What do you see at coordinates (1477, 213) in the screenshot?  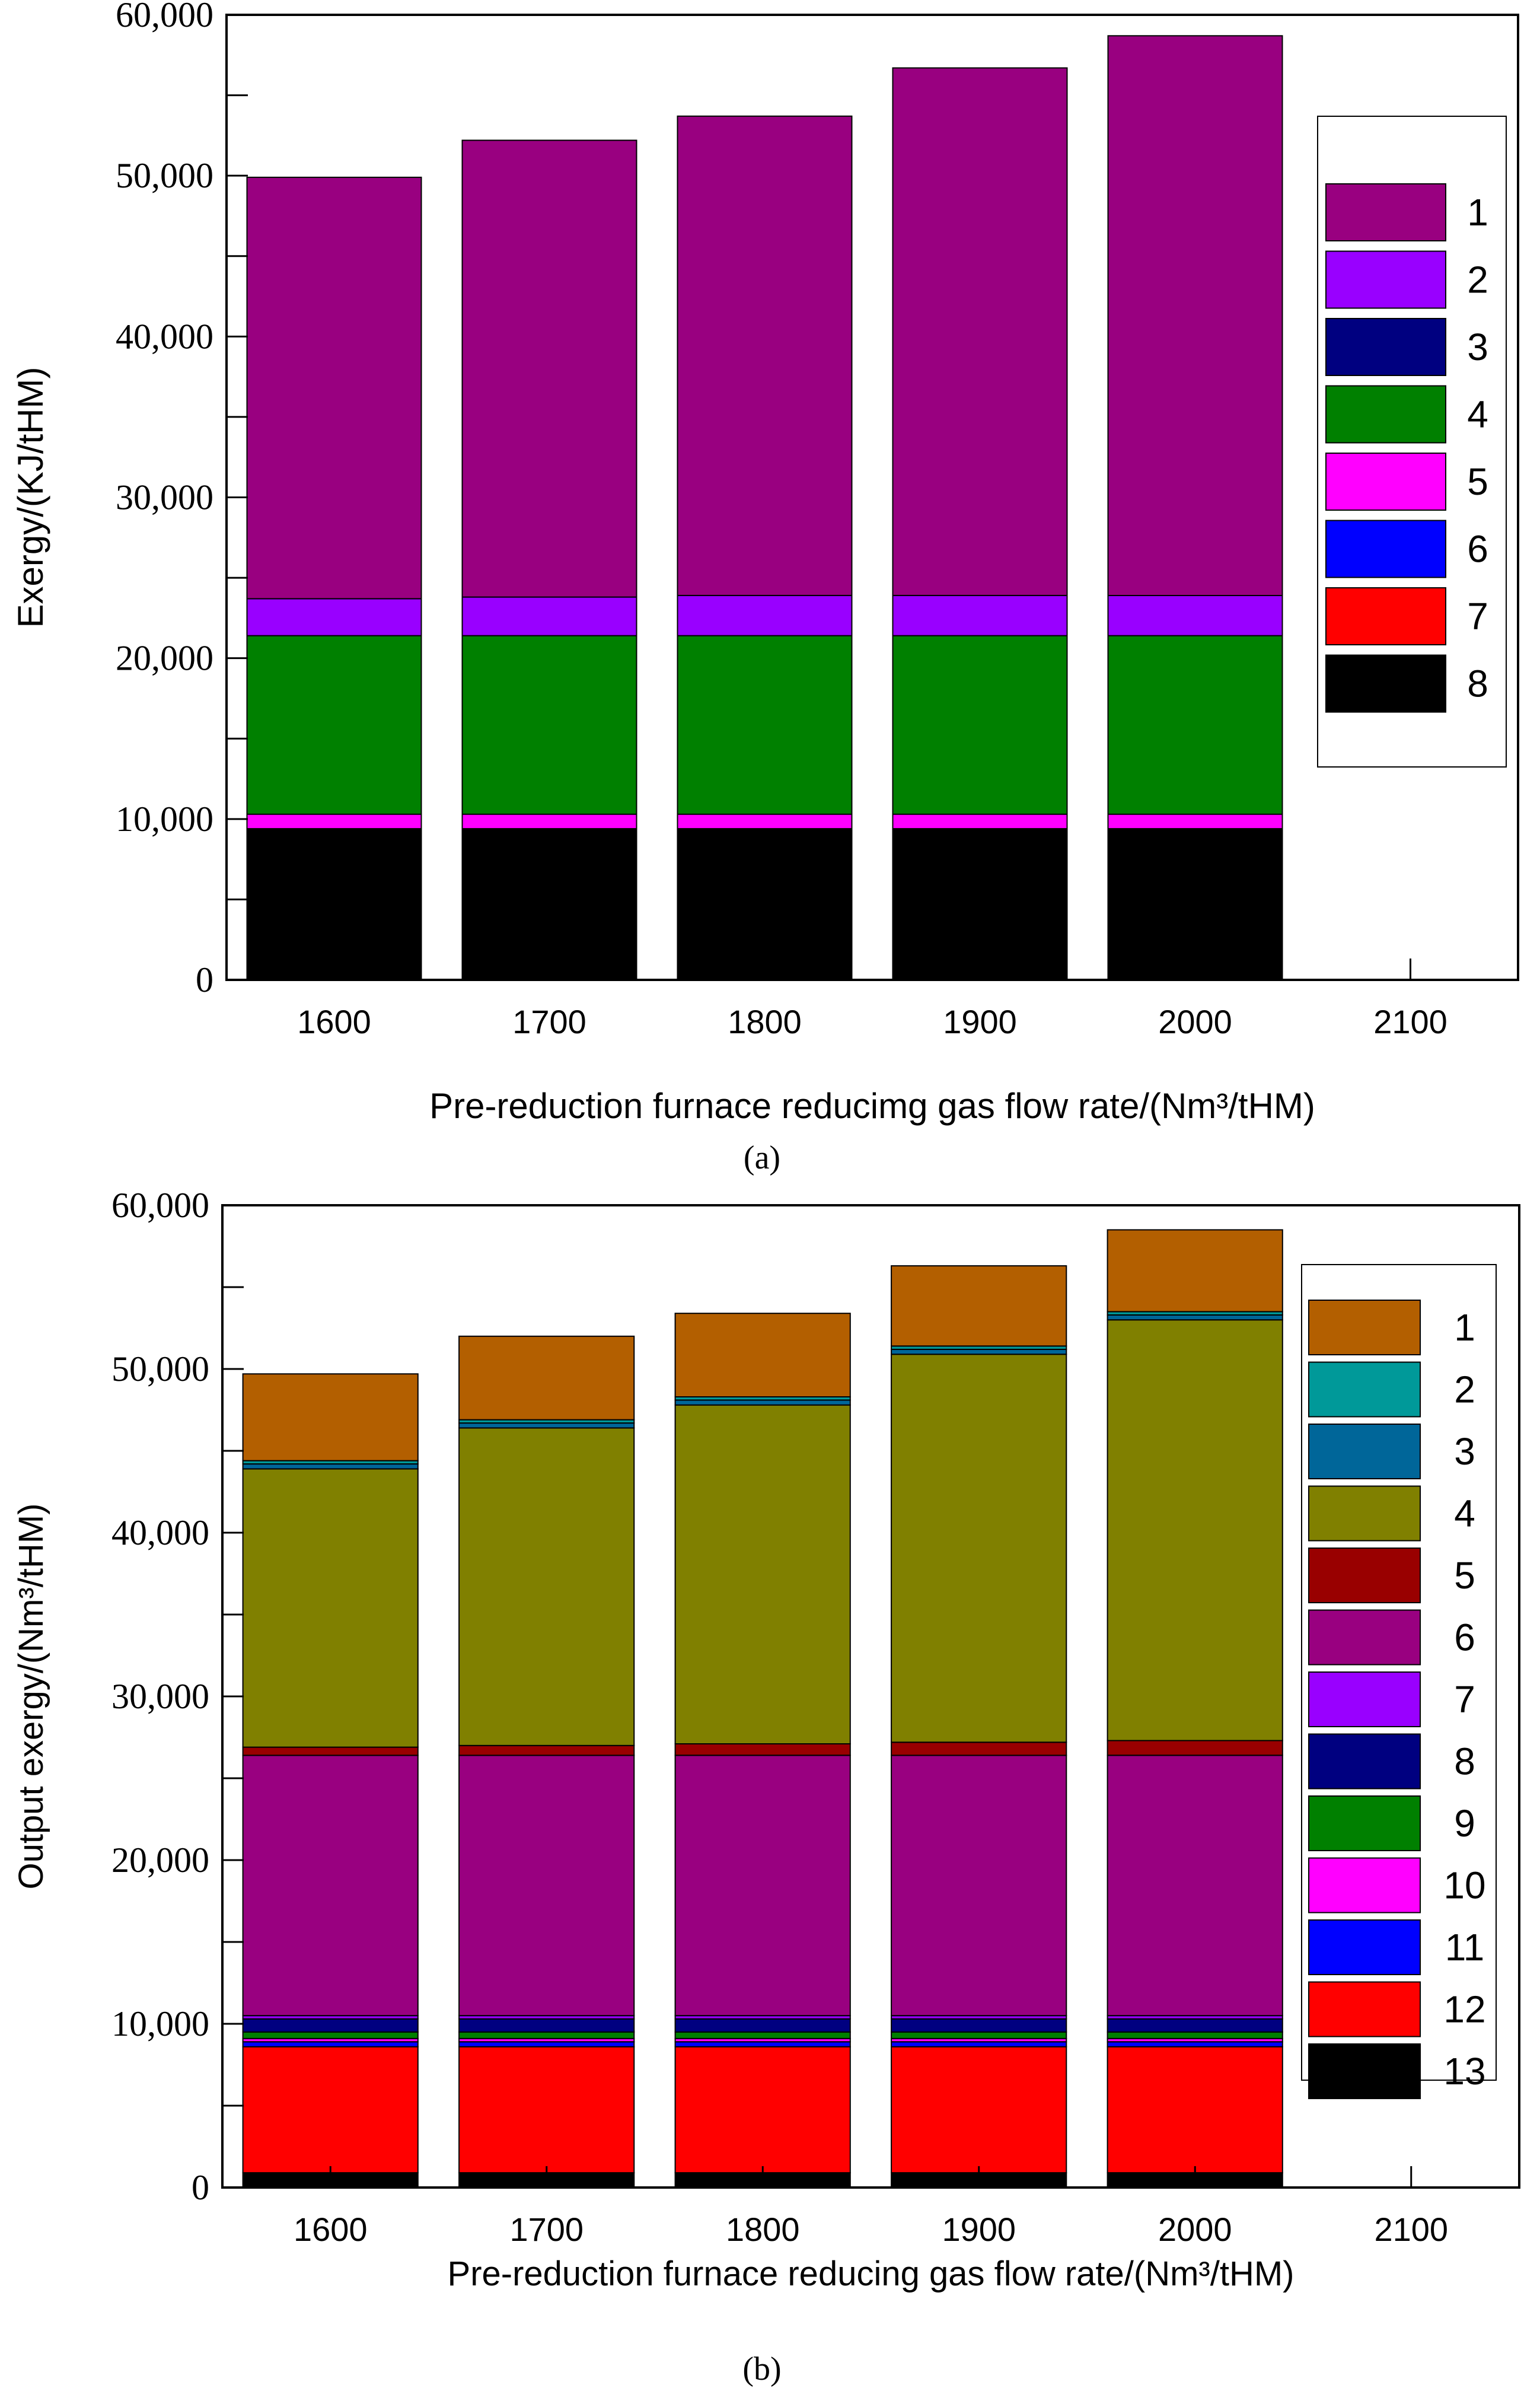 I see `legend-label-1: 1` at bounding box center [1477, 213].